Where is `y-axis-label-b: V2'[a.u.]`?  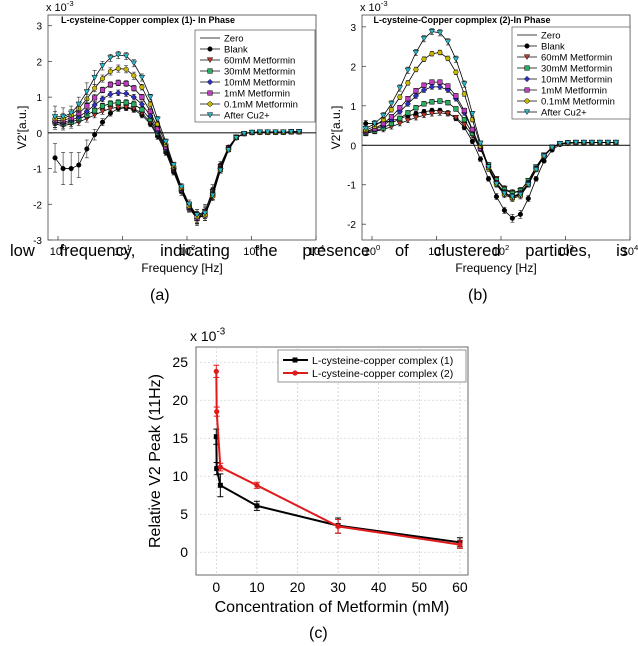 y-axis-label-b: V2'[a.u.] is located at coordinates (336, 128).